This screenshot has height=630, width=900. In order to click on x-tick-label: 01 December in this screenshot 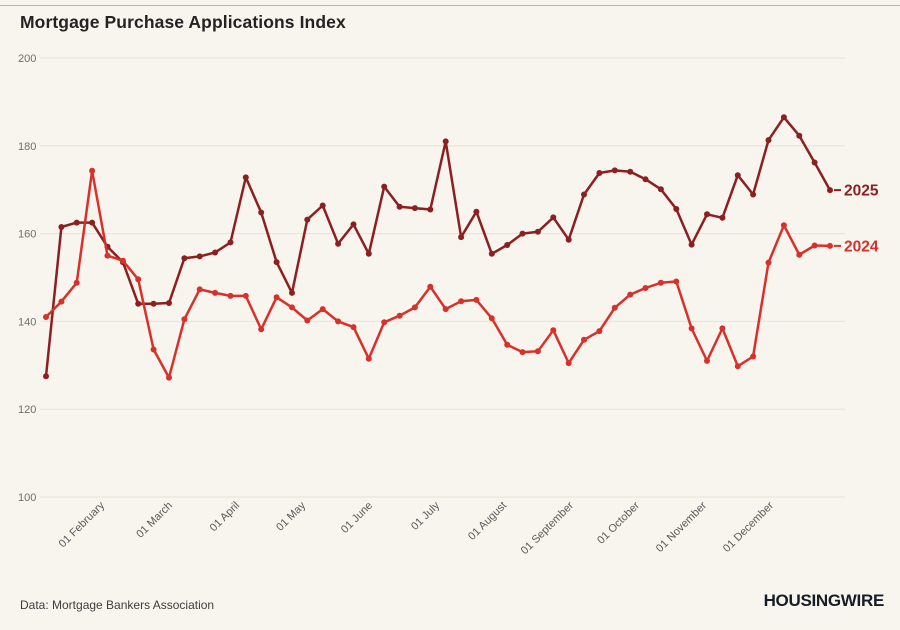, I will do `click(748, 526)`.